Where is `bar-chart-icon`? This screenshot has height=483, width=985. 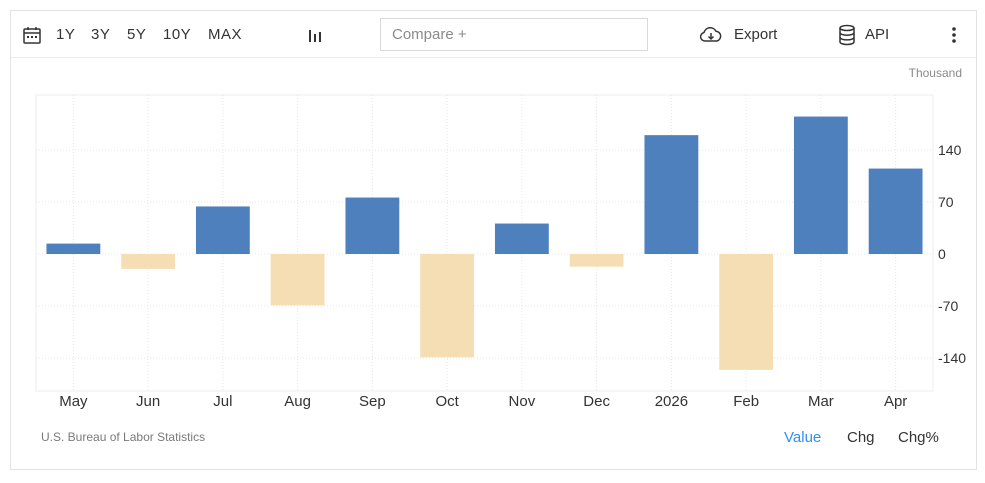 bar-chart-icon is located at coordinates (315, 35).